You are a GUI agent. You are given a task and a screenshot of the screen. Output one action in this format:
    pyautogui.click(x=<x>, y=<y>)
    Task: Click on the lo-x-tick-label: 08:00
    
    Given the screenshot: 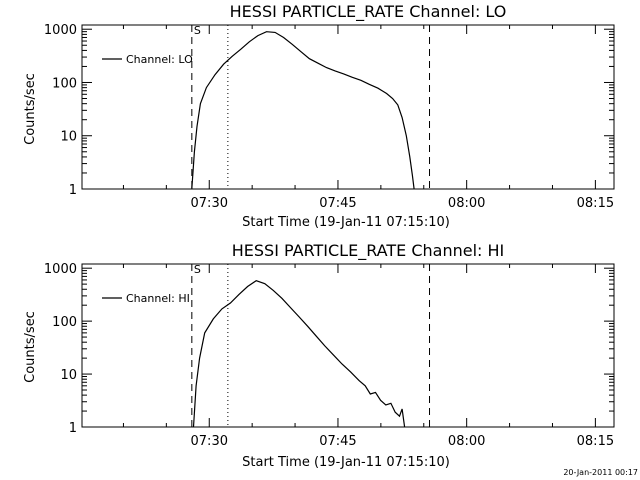 What is the action you would take?
    pyautogui.click(x=466, y=203)
    